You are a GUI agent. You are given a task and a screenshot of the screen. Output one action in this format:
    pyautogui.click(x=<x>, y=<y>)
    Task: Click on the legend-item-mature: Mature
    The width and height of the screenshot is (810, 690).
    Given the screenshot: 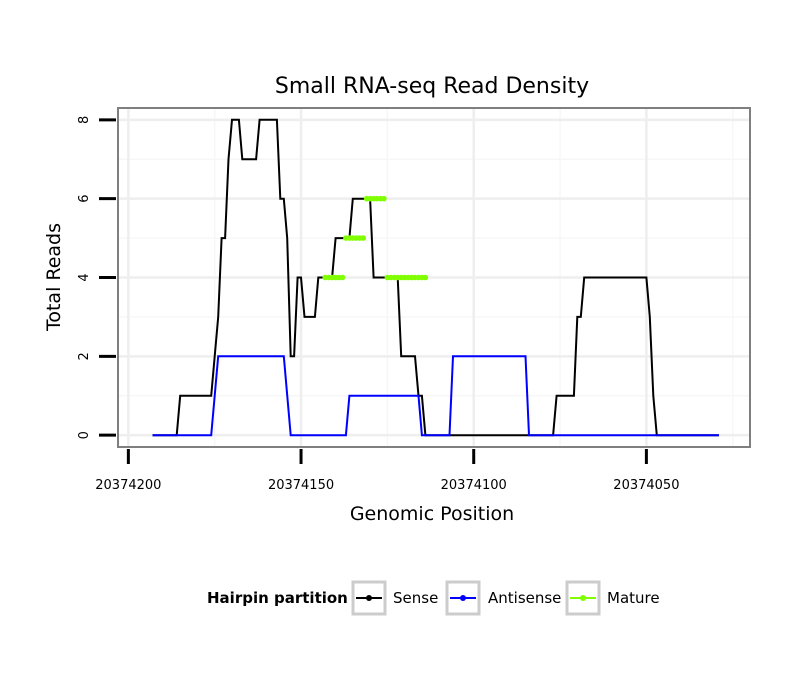 What is the action you would take?
    pyautogui.click(x=612, y=598)
    